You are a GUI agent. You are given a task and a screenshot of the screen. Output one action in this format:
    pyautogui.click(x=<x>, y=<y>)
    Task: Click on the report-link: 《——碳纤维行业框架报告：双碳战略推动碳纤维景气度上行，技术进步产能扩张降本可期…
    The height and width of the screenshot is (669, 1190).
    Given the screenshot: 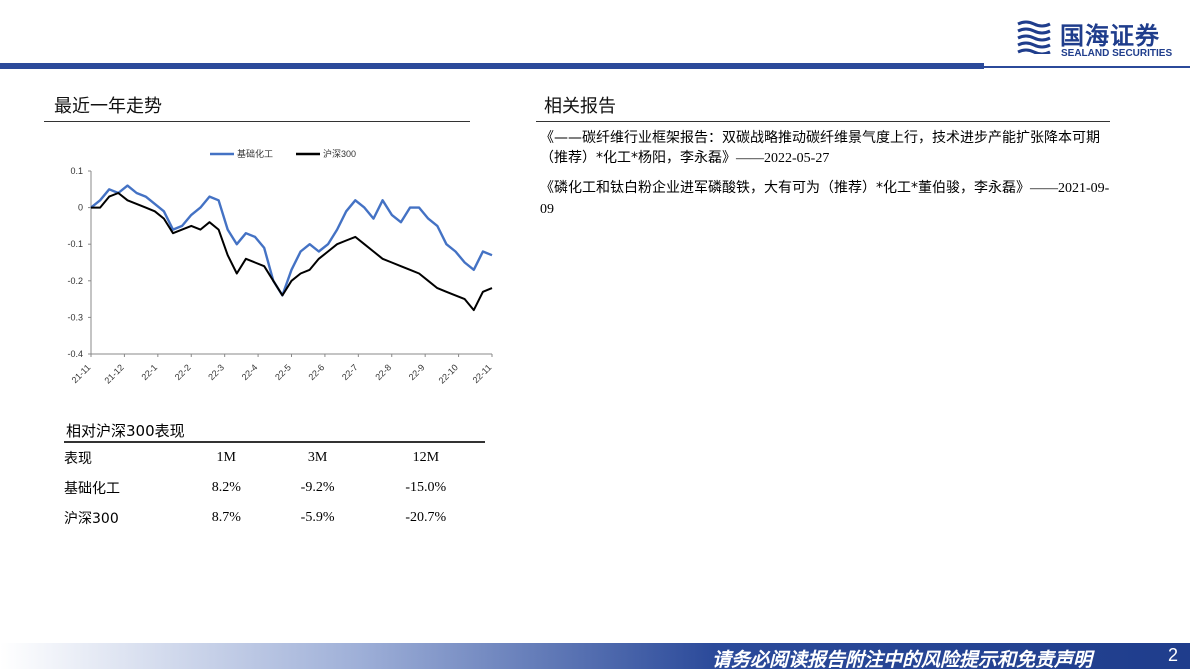 What is the action you would take?
    pyautogui.click(x=825, y=148)
    